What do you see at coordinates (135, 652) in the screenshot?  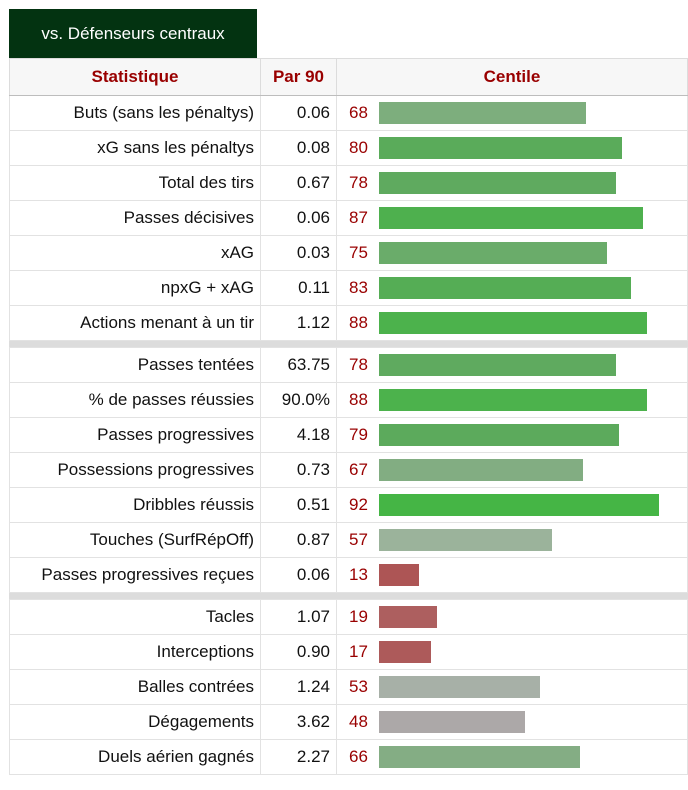 I see `stat-name: Interceptions` at bounding box center [135, 652].